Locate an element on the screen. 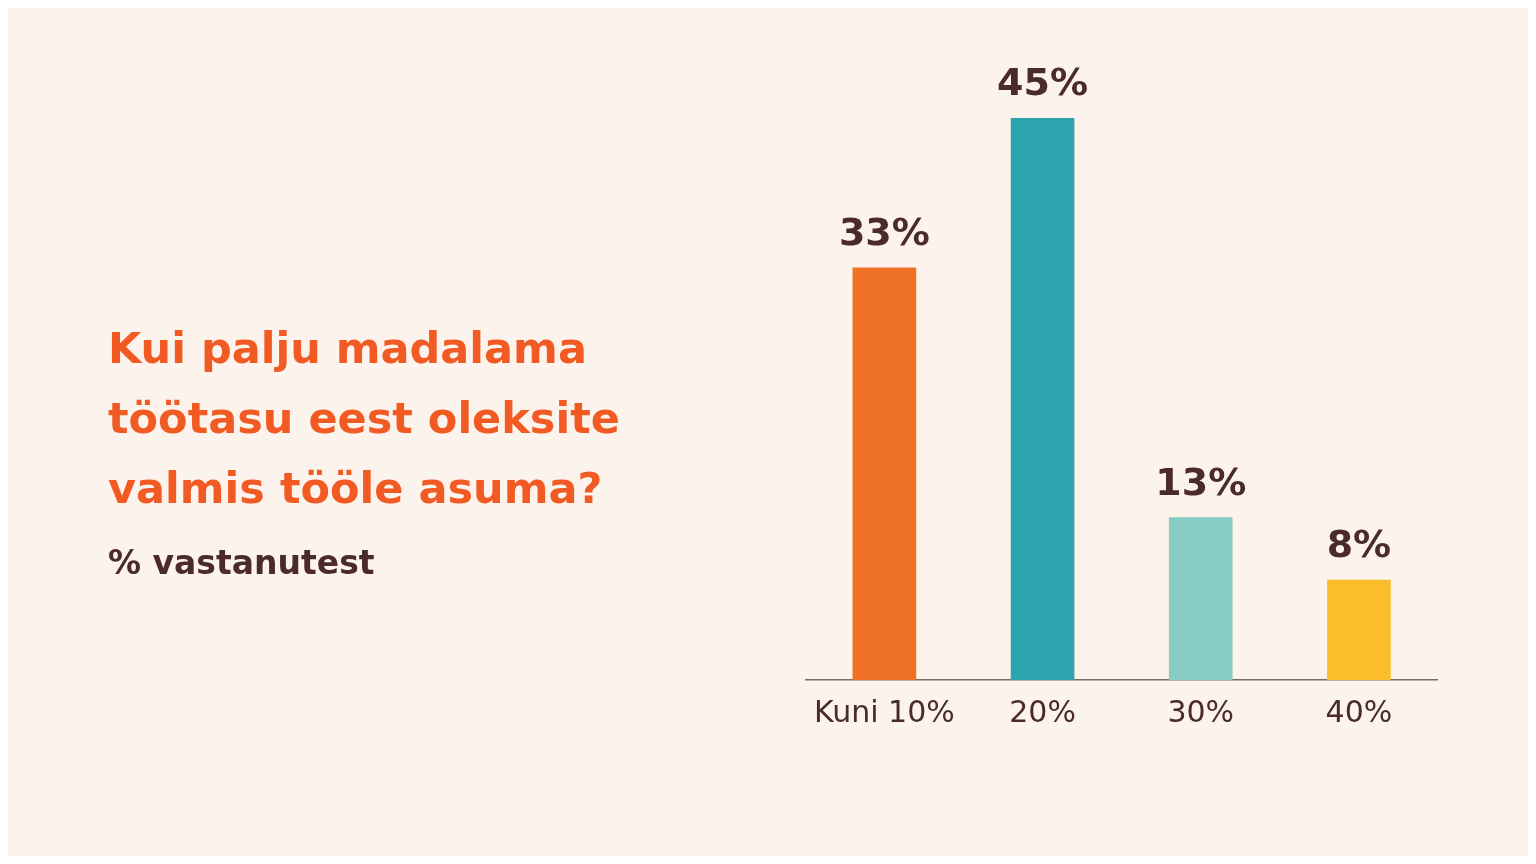 The image size is (1536, 864). data-label: 33% is located at coordinates (884, 231).